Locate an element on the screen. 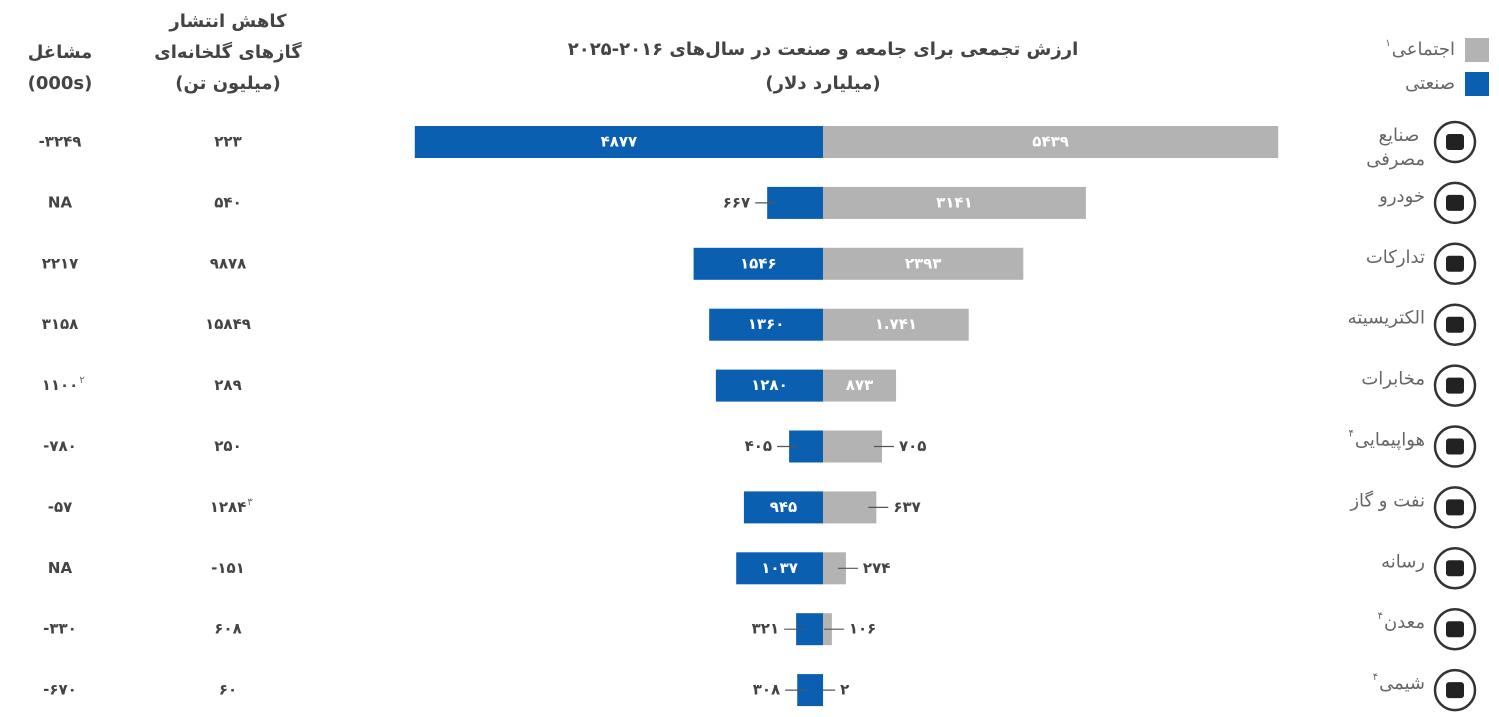  bar-value-label: ۲۳۹۳ is located at coordinates (923, 263).